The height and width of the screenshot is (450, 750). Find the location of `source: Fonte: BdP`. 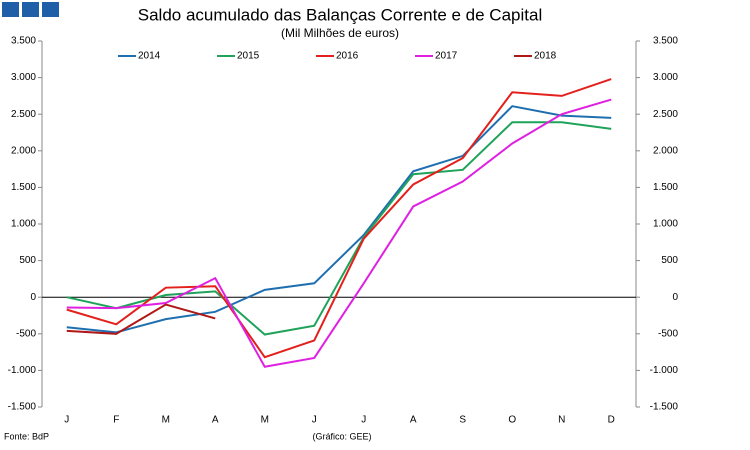

source: Fonte: BdP is located at coordinates (26, 436).